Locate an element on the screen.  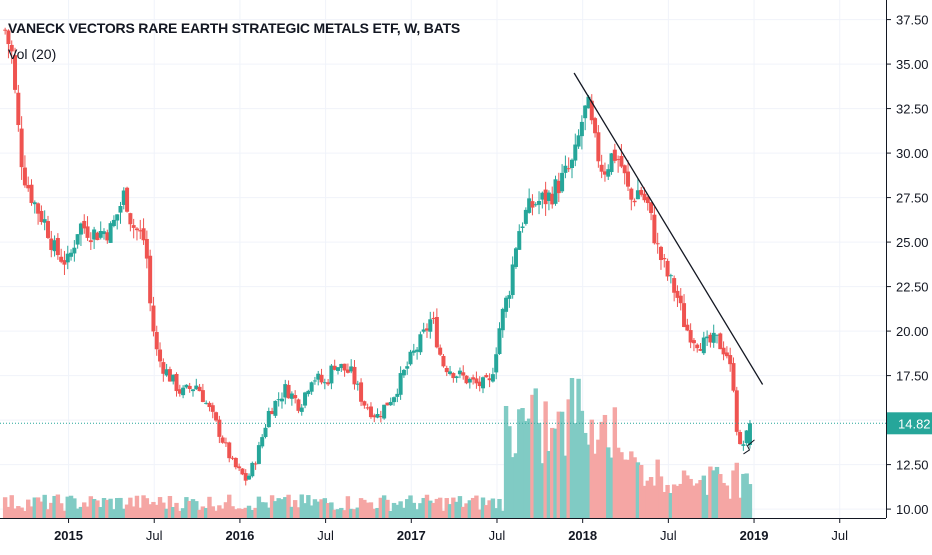
drawn-arrow is located at coordinates (749, 447).